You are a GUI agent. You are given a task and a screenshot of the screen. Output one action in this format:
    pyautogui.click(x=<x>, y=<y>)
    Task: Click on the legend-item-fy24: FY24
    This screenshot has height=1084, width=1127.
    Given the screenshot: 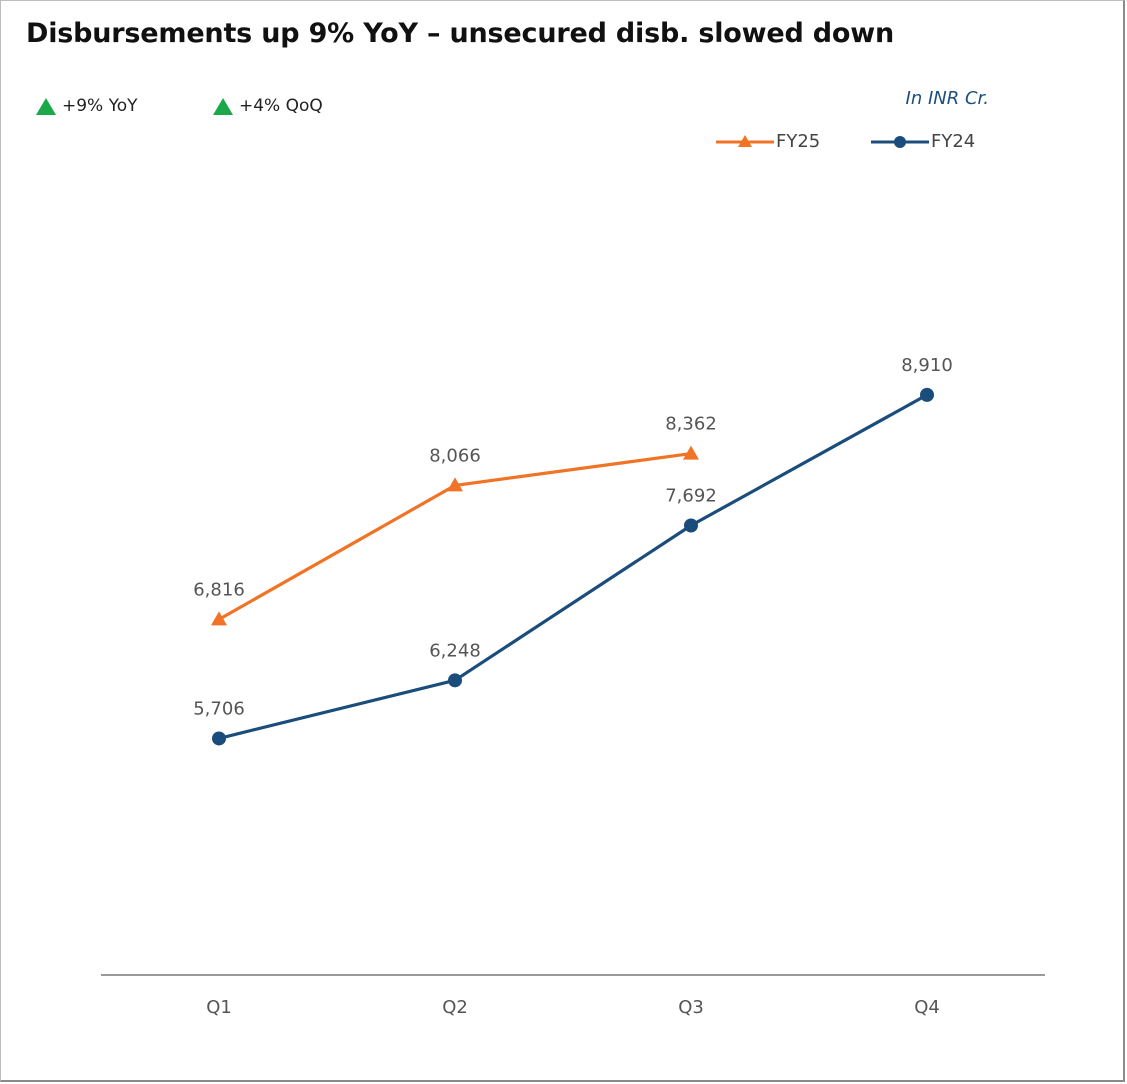 What is the action you would take?
    pyautogui.click(x=923, y=141)
    